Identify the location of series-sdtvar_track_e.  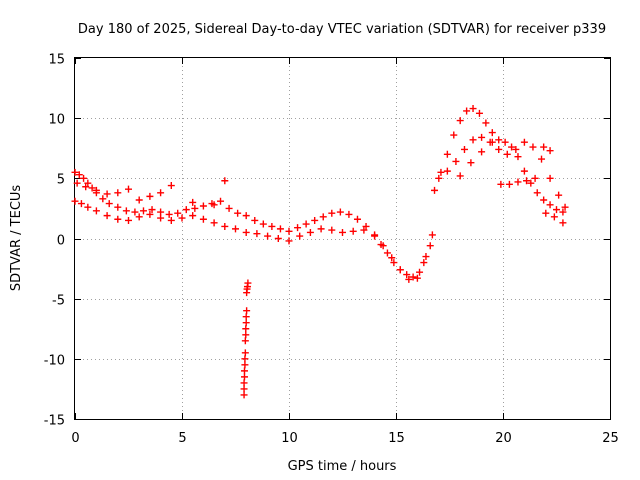
(502, 172).